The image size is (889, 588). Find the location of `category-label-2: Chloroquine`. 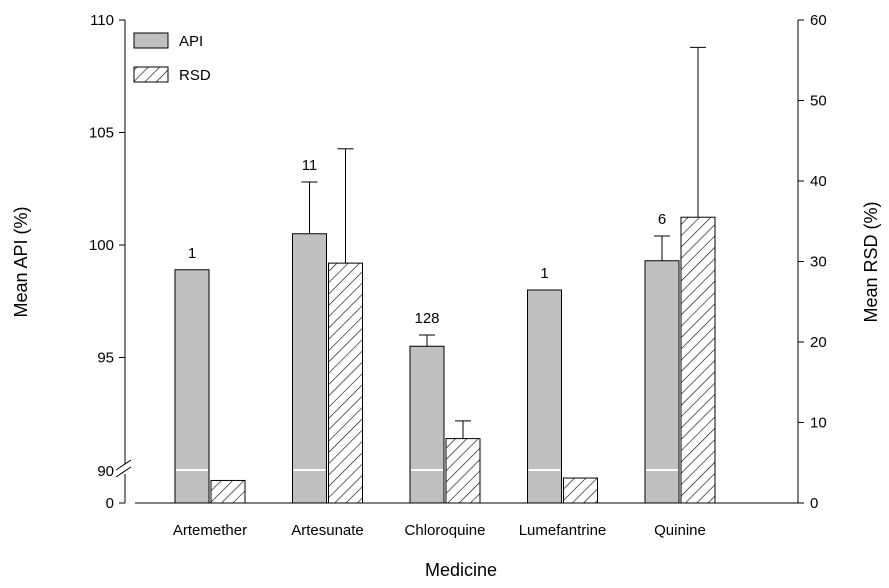

category-label-2: Chloroquine is located at coordinates (445, 530).